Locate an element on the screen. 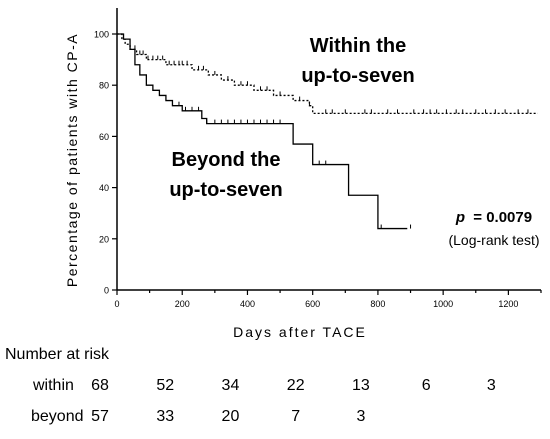  p-symbol: p is located at coordinates (460, 217).